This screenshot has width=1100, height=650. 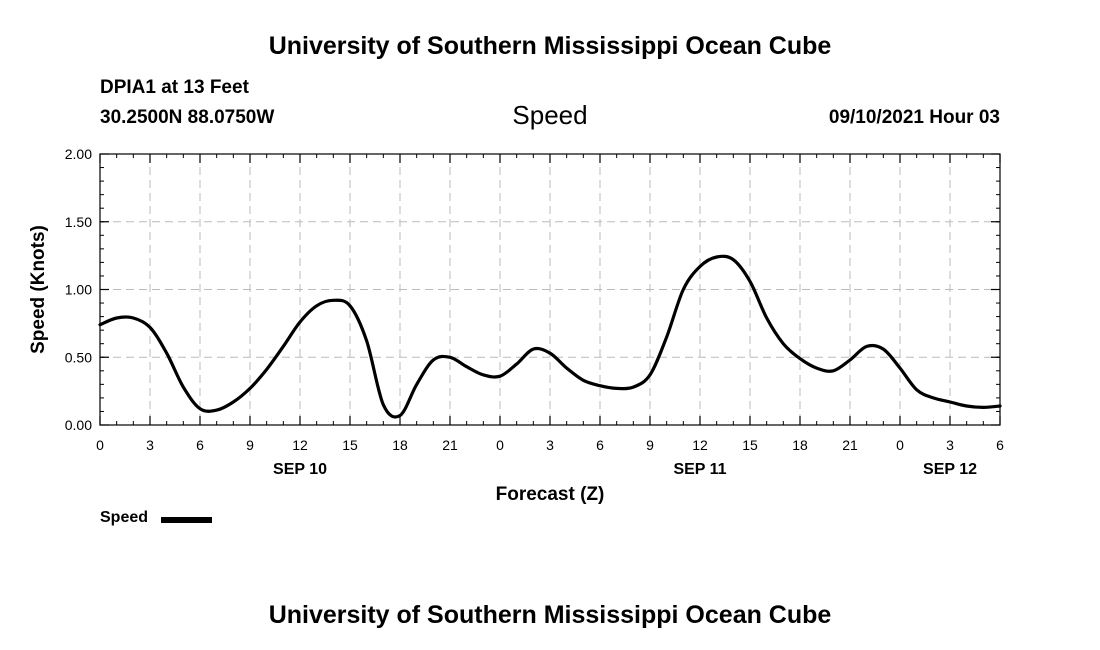 What do you see at coordinates (124, 517) in the screenshot?
I see `legend-label: Speed` at bounding box center [124, 517].